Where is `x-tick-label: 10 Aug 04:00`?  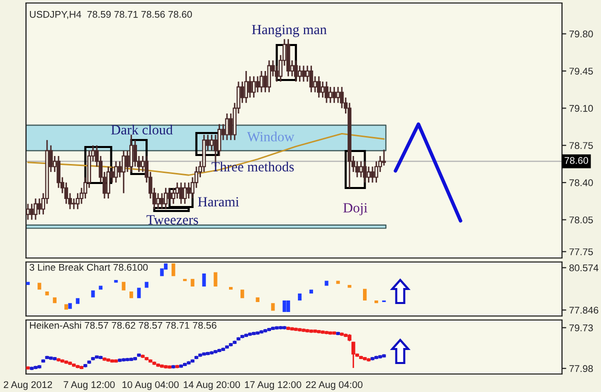
x-tick-label: 10 Aug 04:00 is located at coordinates (150, 385).